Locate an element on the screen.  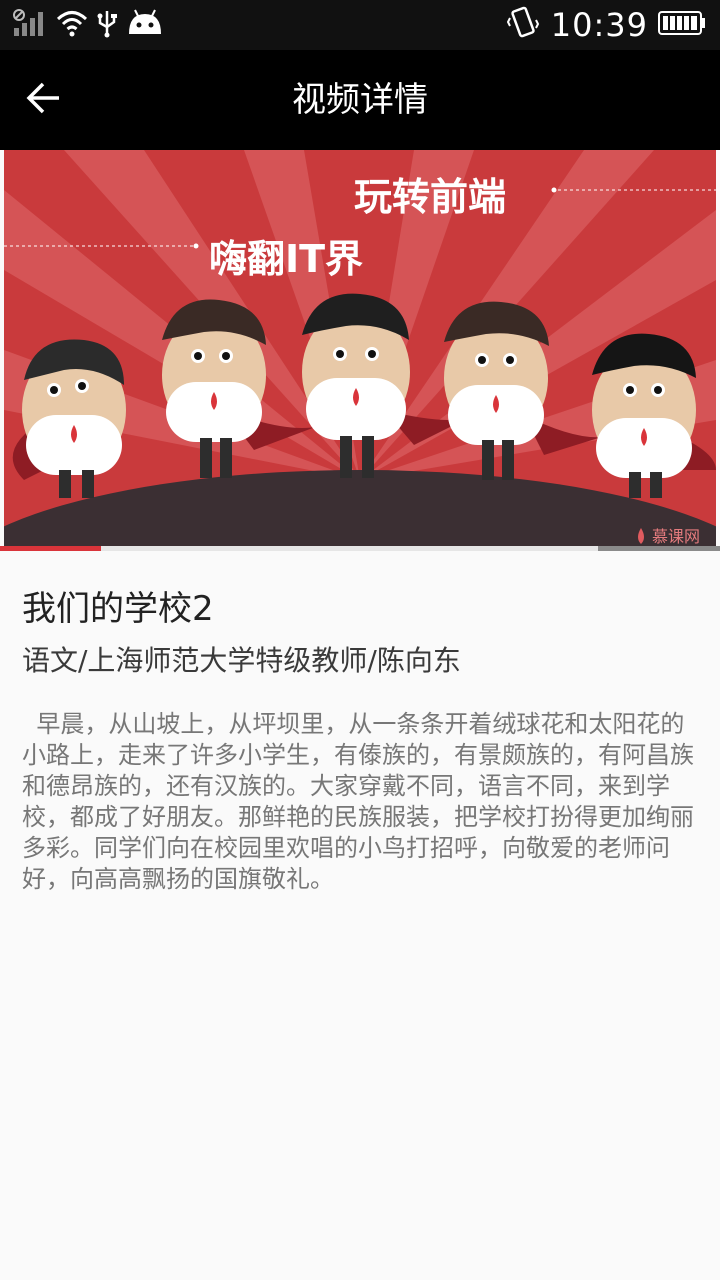
app-bar: 视频详情 is located at coordinates (360, 100).